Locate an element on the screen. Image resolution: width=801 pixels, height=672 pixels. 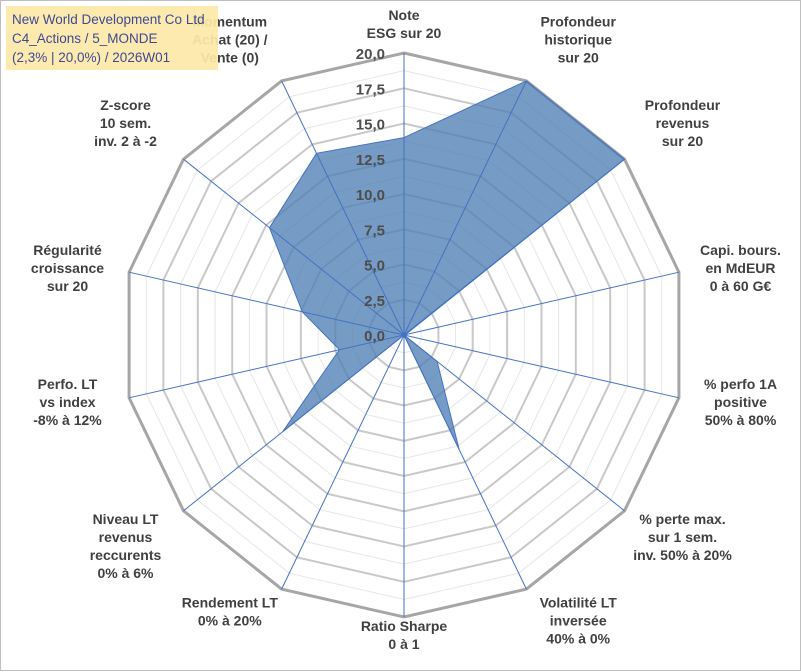
axis-label-line: reccurents is located at coordinates (126, 555).